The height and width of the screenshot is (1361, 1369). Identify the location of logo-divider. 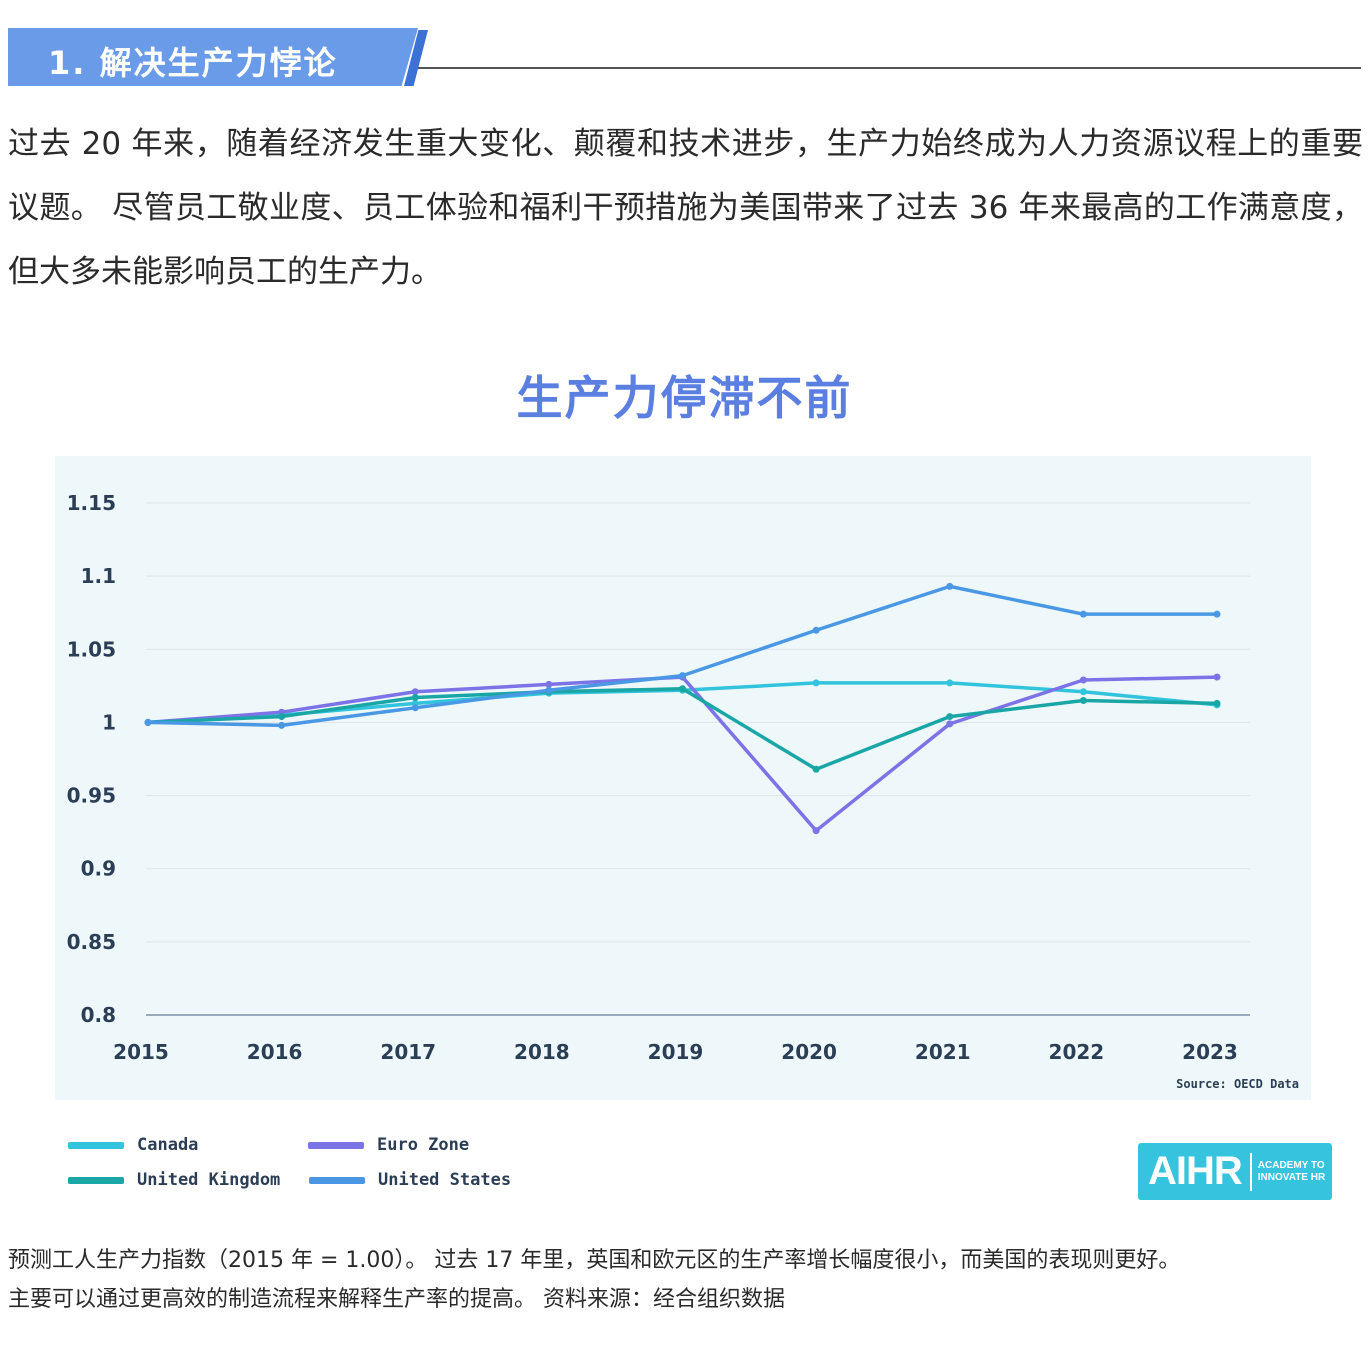
(1250, 1171).